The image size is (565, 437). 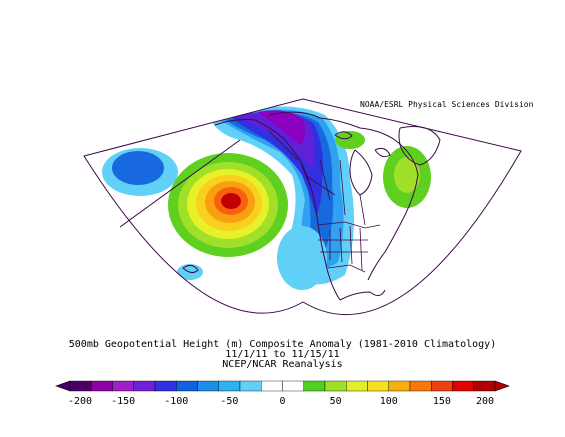 What do you see at coordinates (332, 126) in the screenshot?
I see `coastline-arctic` at bounding box center [332, 126].